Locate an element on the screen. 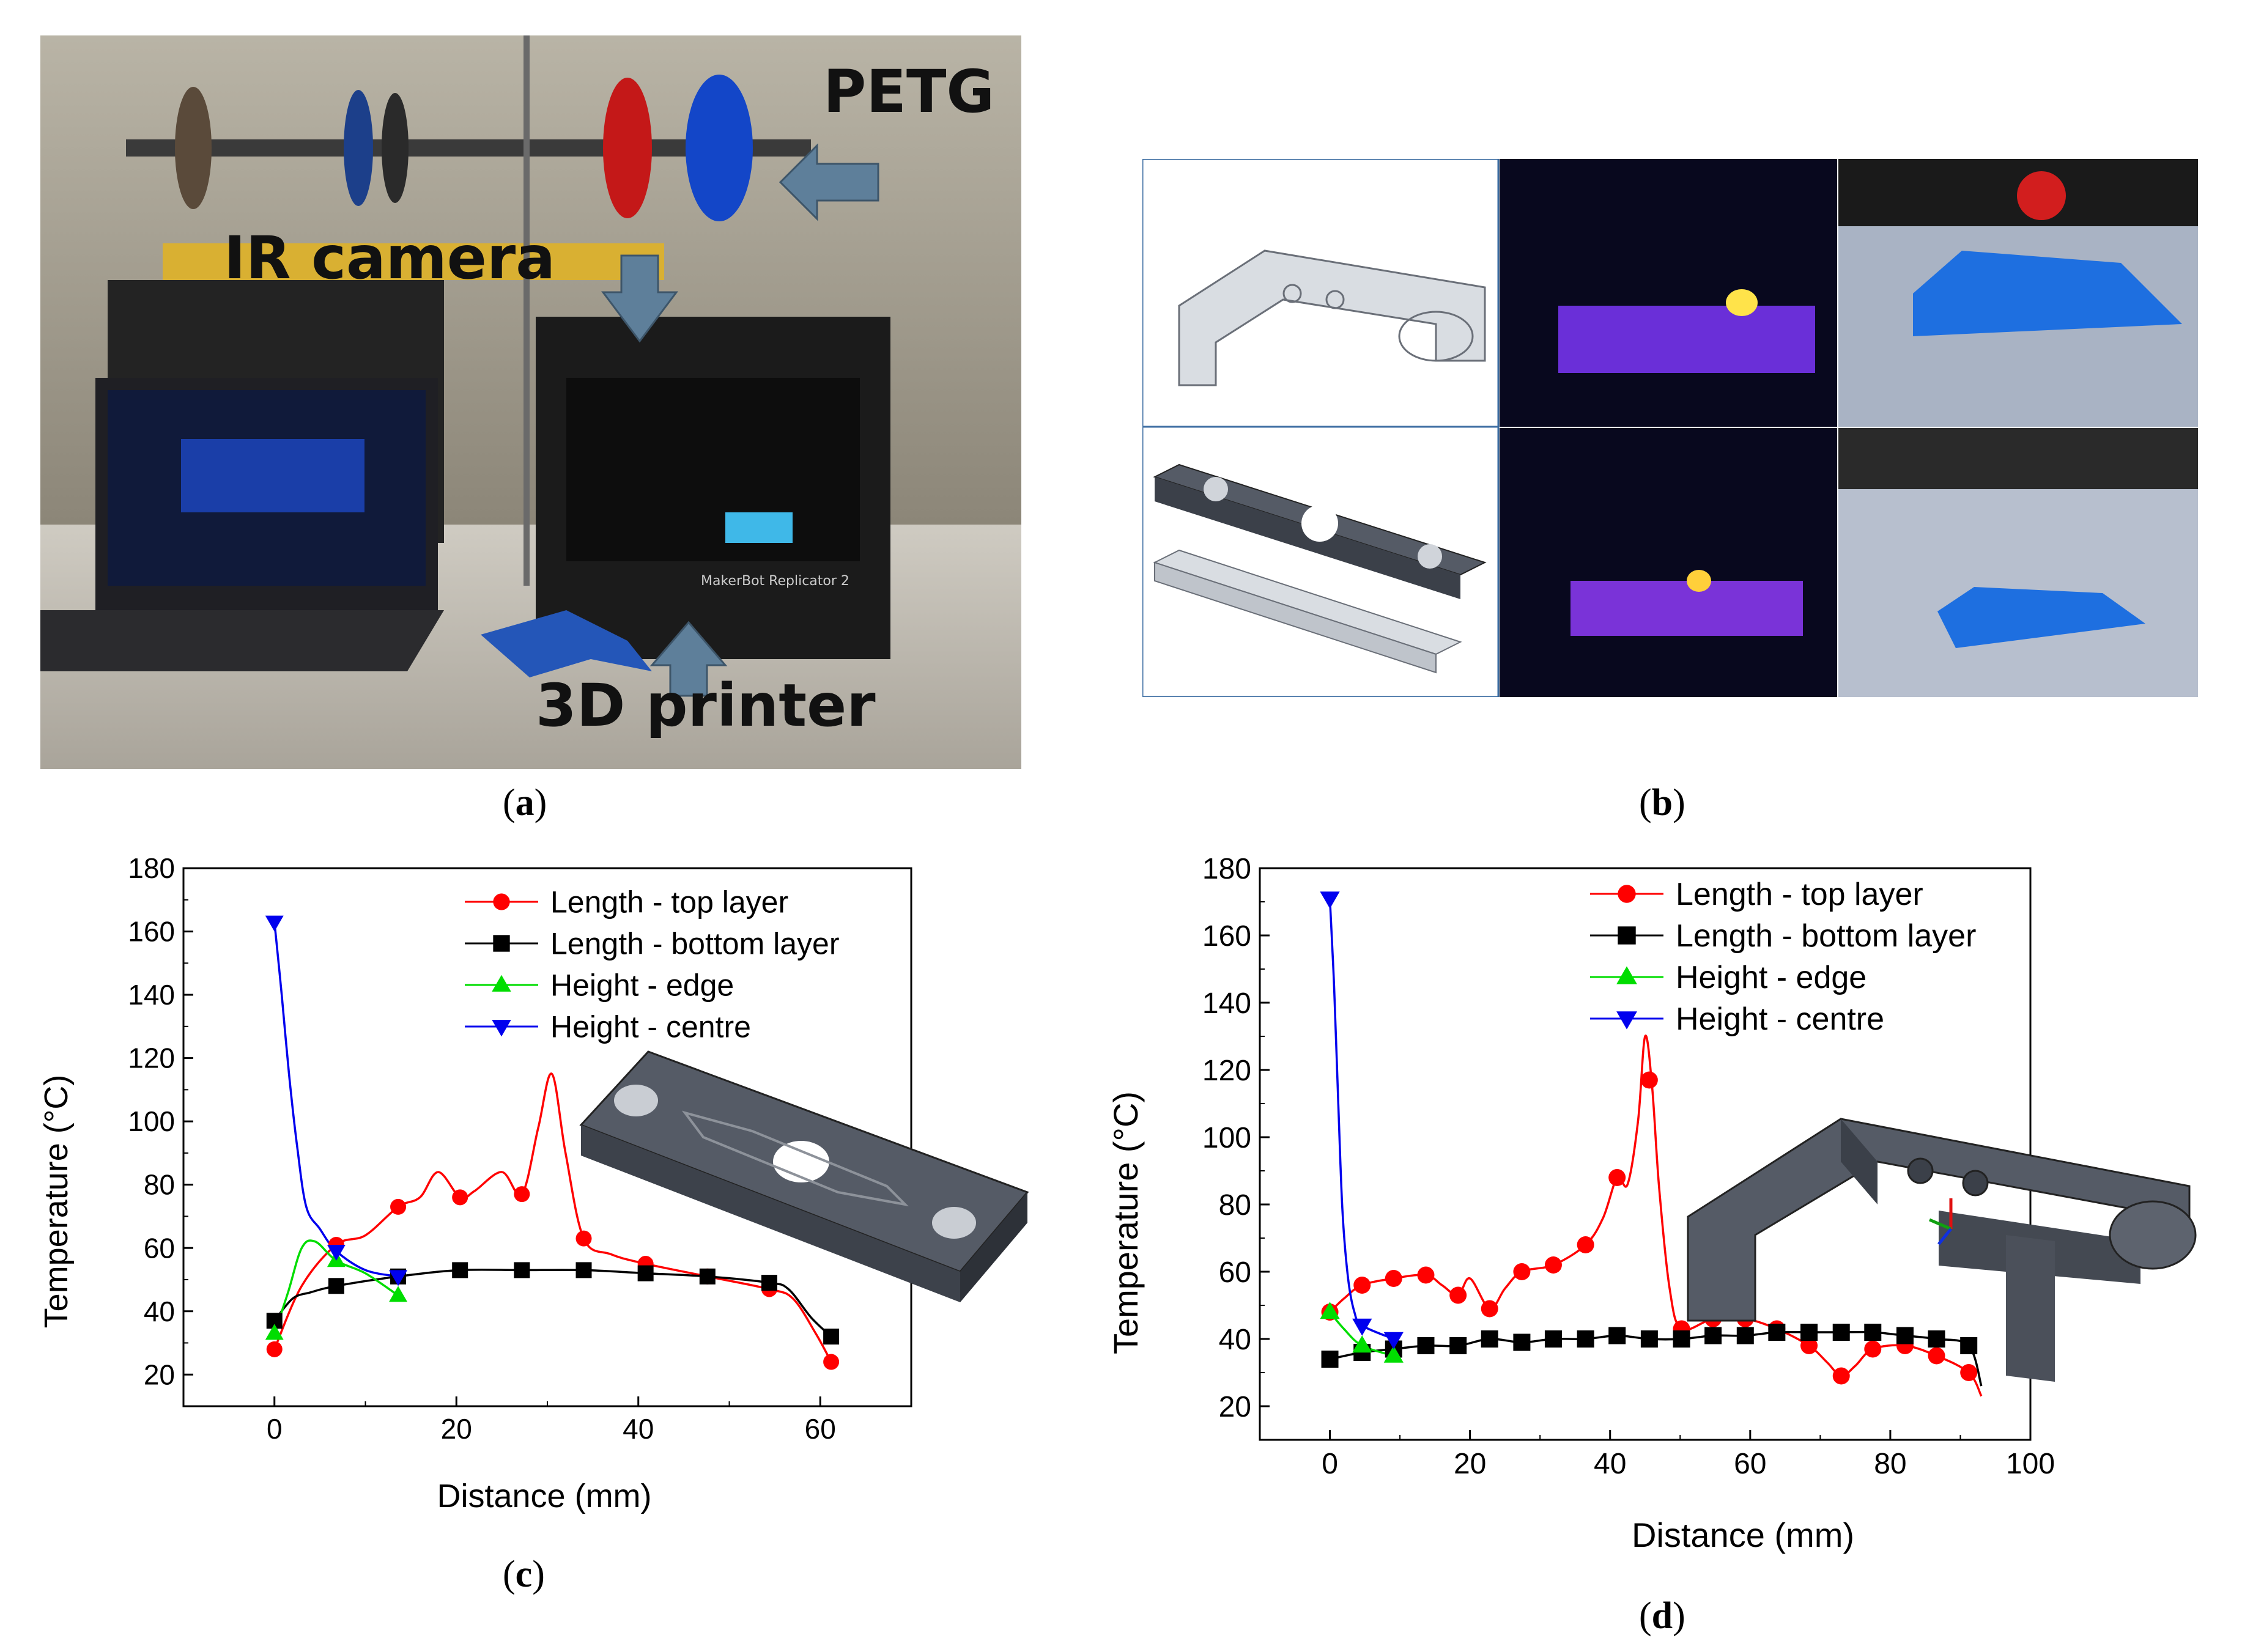 The image size is (2242, 1652). y-tick-label: 60 is located at coordinates (1235, 1272).